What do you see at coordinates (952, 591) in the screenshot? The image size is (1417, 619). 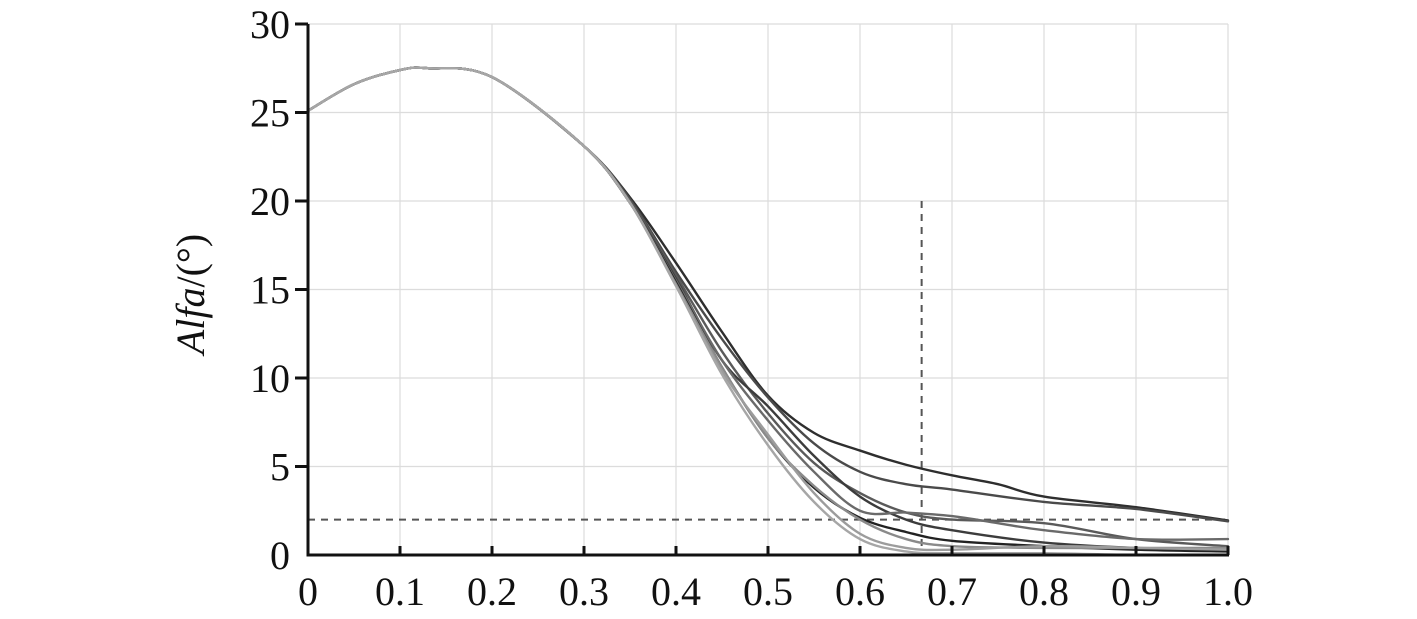 I see `x-tick-label: 0.7` at bounding box center [952, 591].